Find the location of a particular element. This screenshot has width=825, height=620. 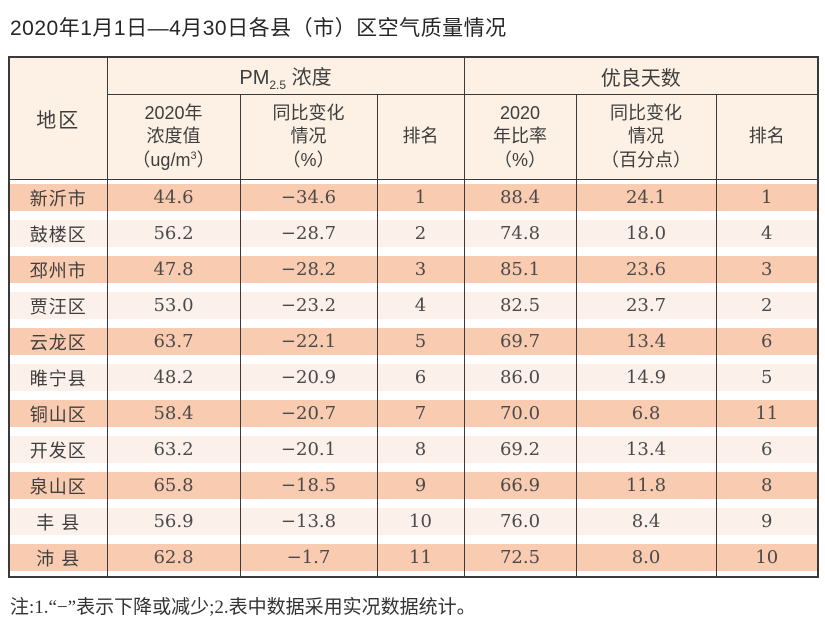

table-row: 开发区 63.2 −20.1 8 69.2 13.4 6 is located at coordinates (413, 450).